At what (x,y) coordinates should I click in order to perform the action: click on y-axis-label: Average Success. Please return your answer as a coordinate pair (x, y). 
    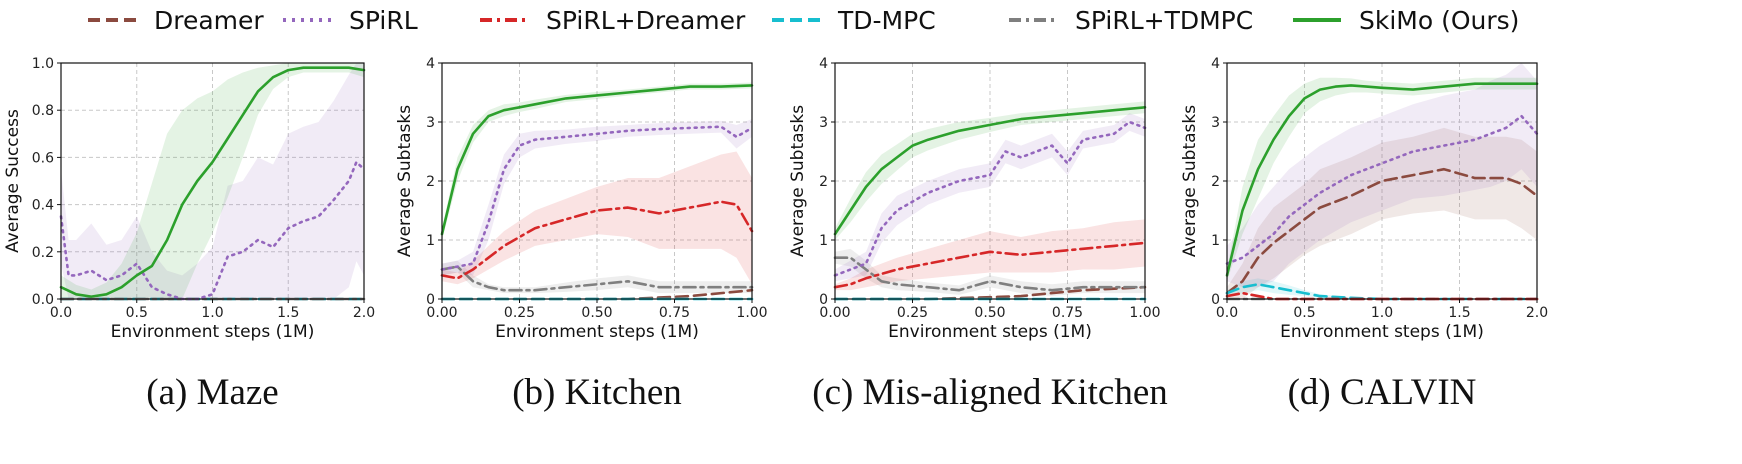
    Looking at the image, I should click on (13, 181).